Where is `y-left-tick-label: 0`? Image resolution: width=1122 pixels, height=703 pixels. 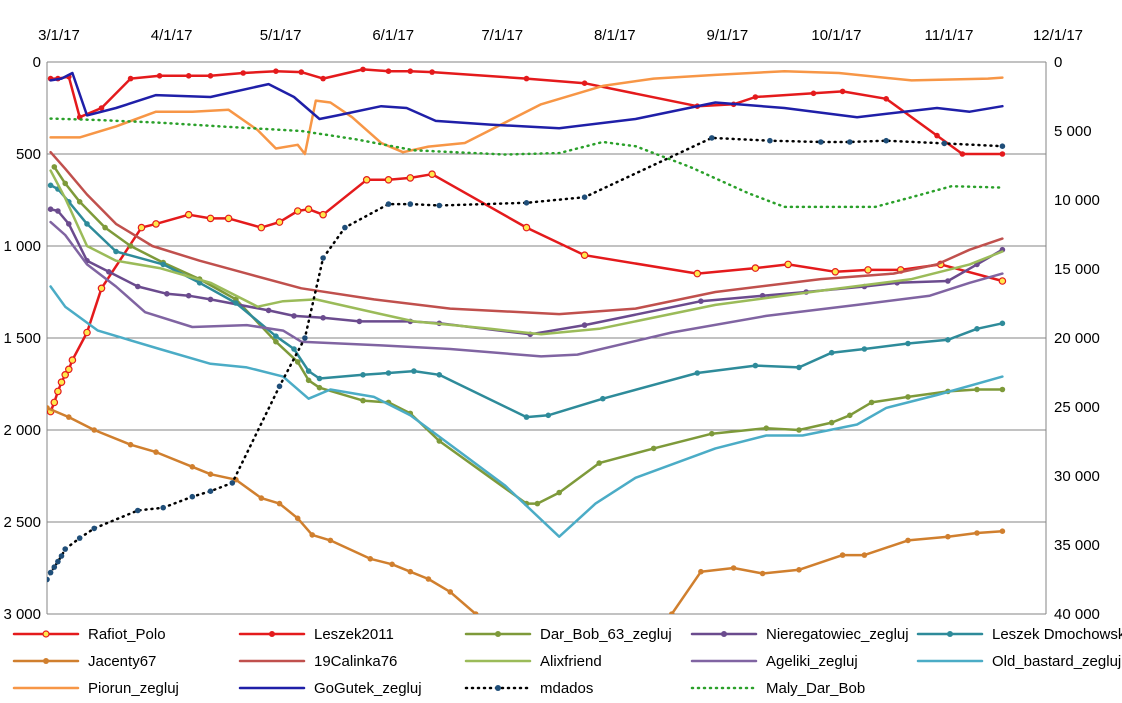 y-left-tick-label: 0 is located at coordinates (37, 62).